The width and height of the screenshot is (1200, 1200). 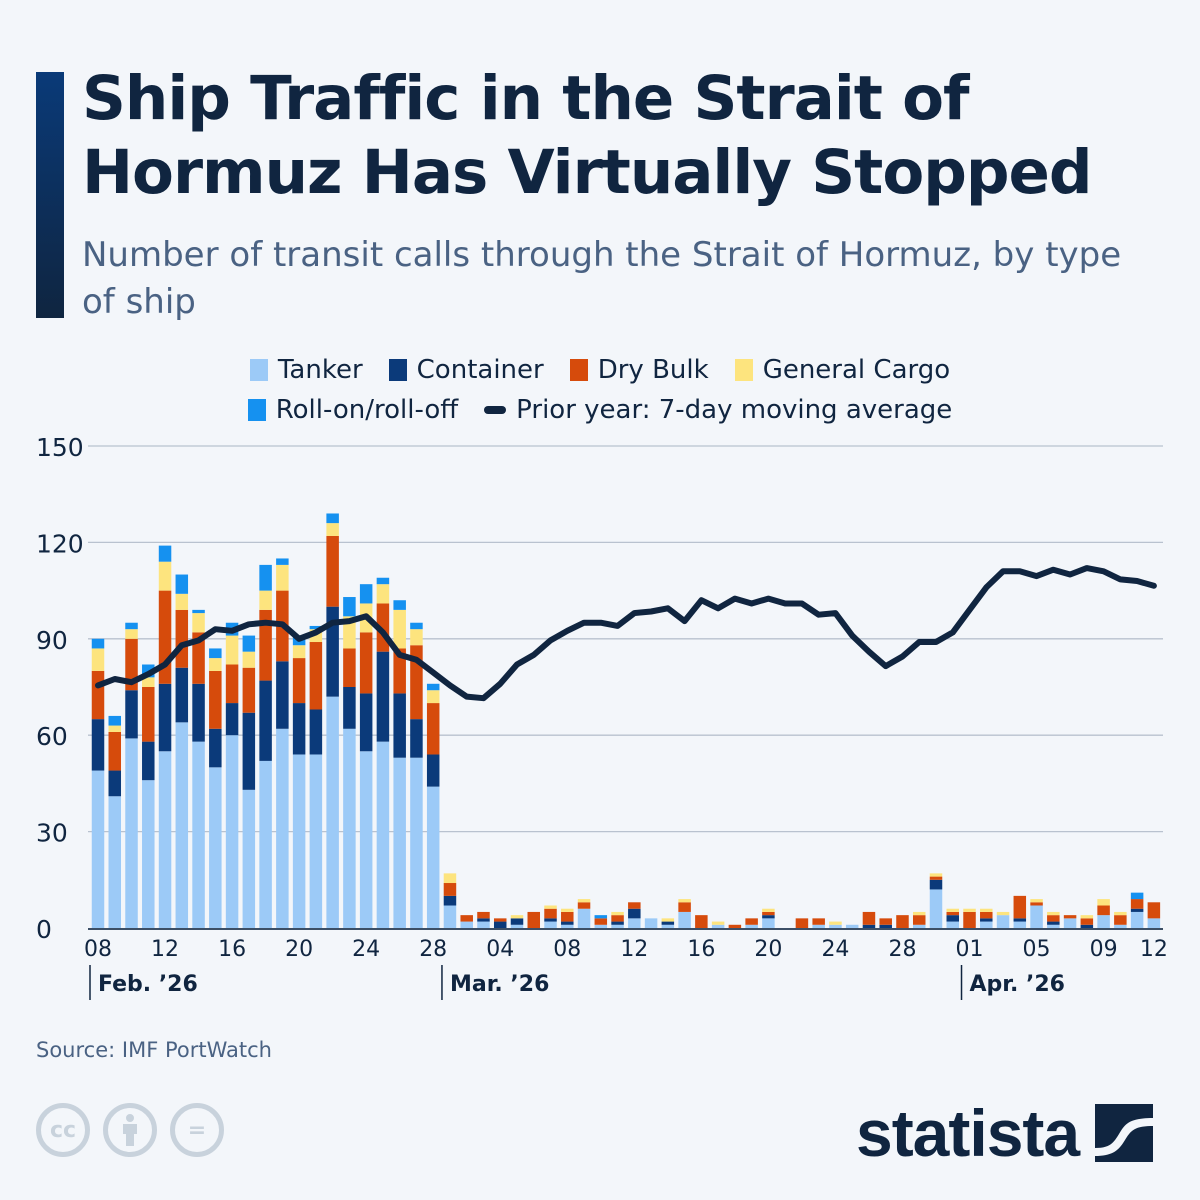 I want to click on nd-glyph: =, so click(x=197, y=1130).